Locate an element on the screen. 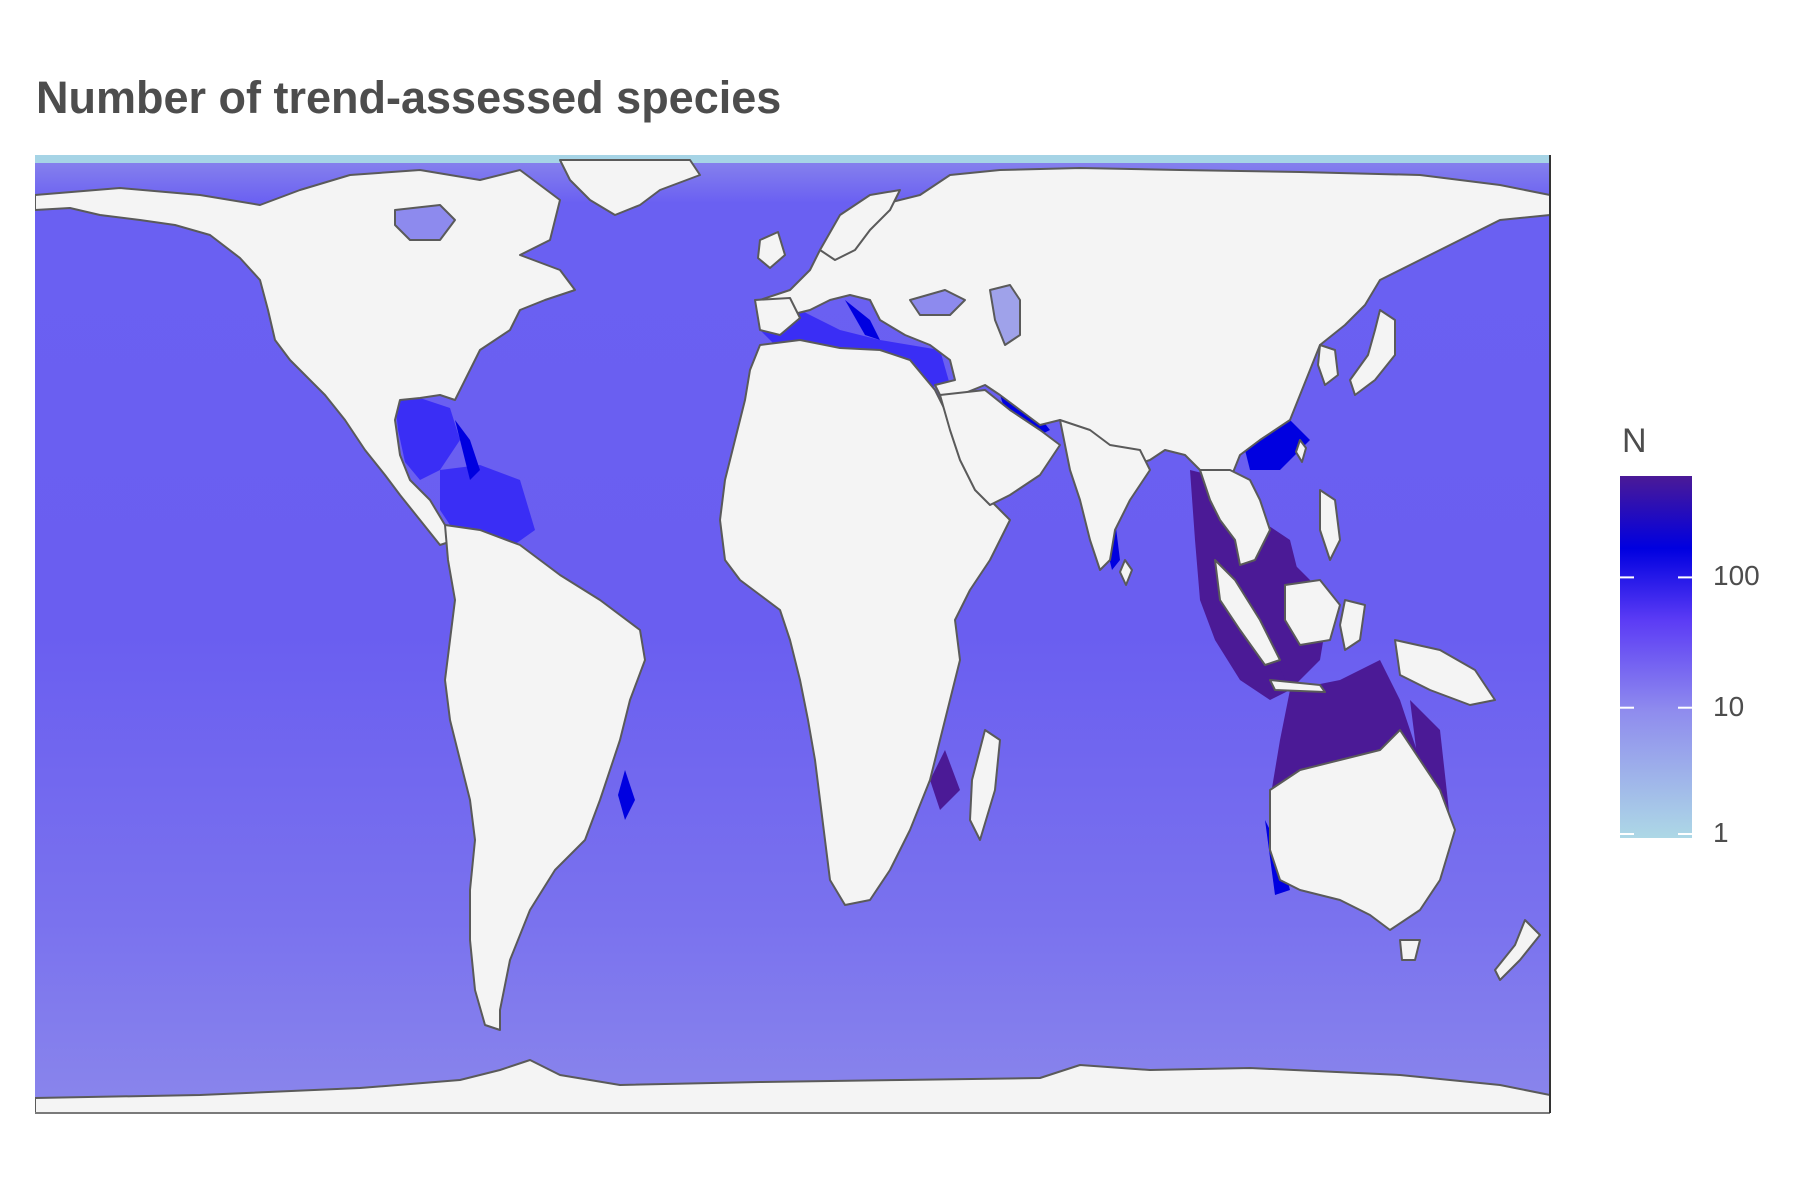 The width and height of the screenshot is (1800, 1200). legend-label-10: 10 is located at coordinates (1729, 706).